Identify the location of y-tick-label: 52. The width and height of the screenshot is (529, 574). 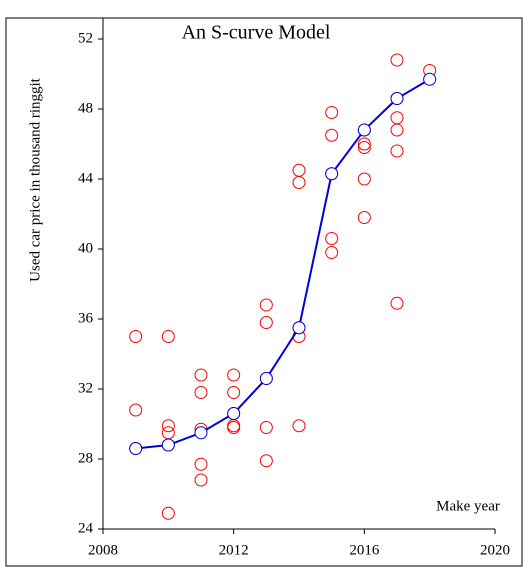
(85, 38).